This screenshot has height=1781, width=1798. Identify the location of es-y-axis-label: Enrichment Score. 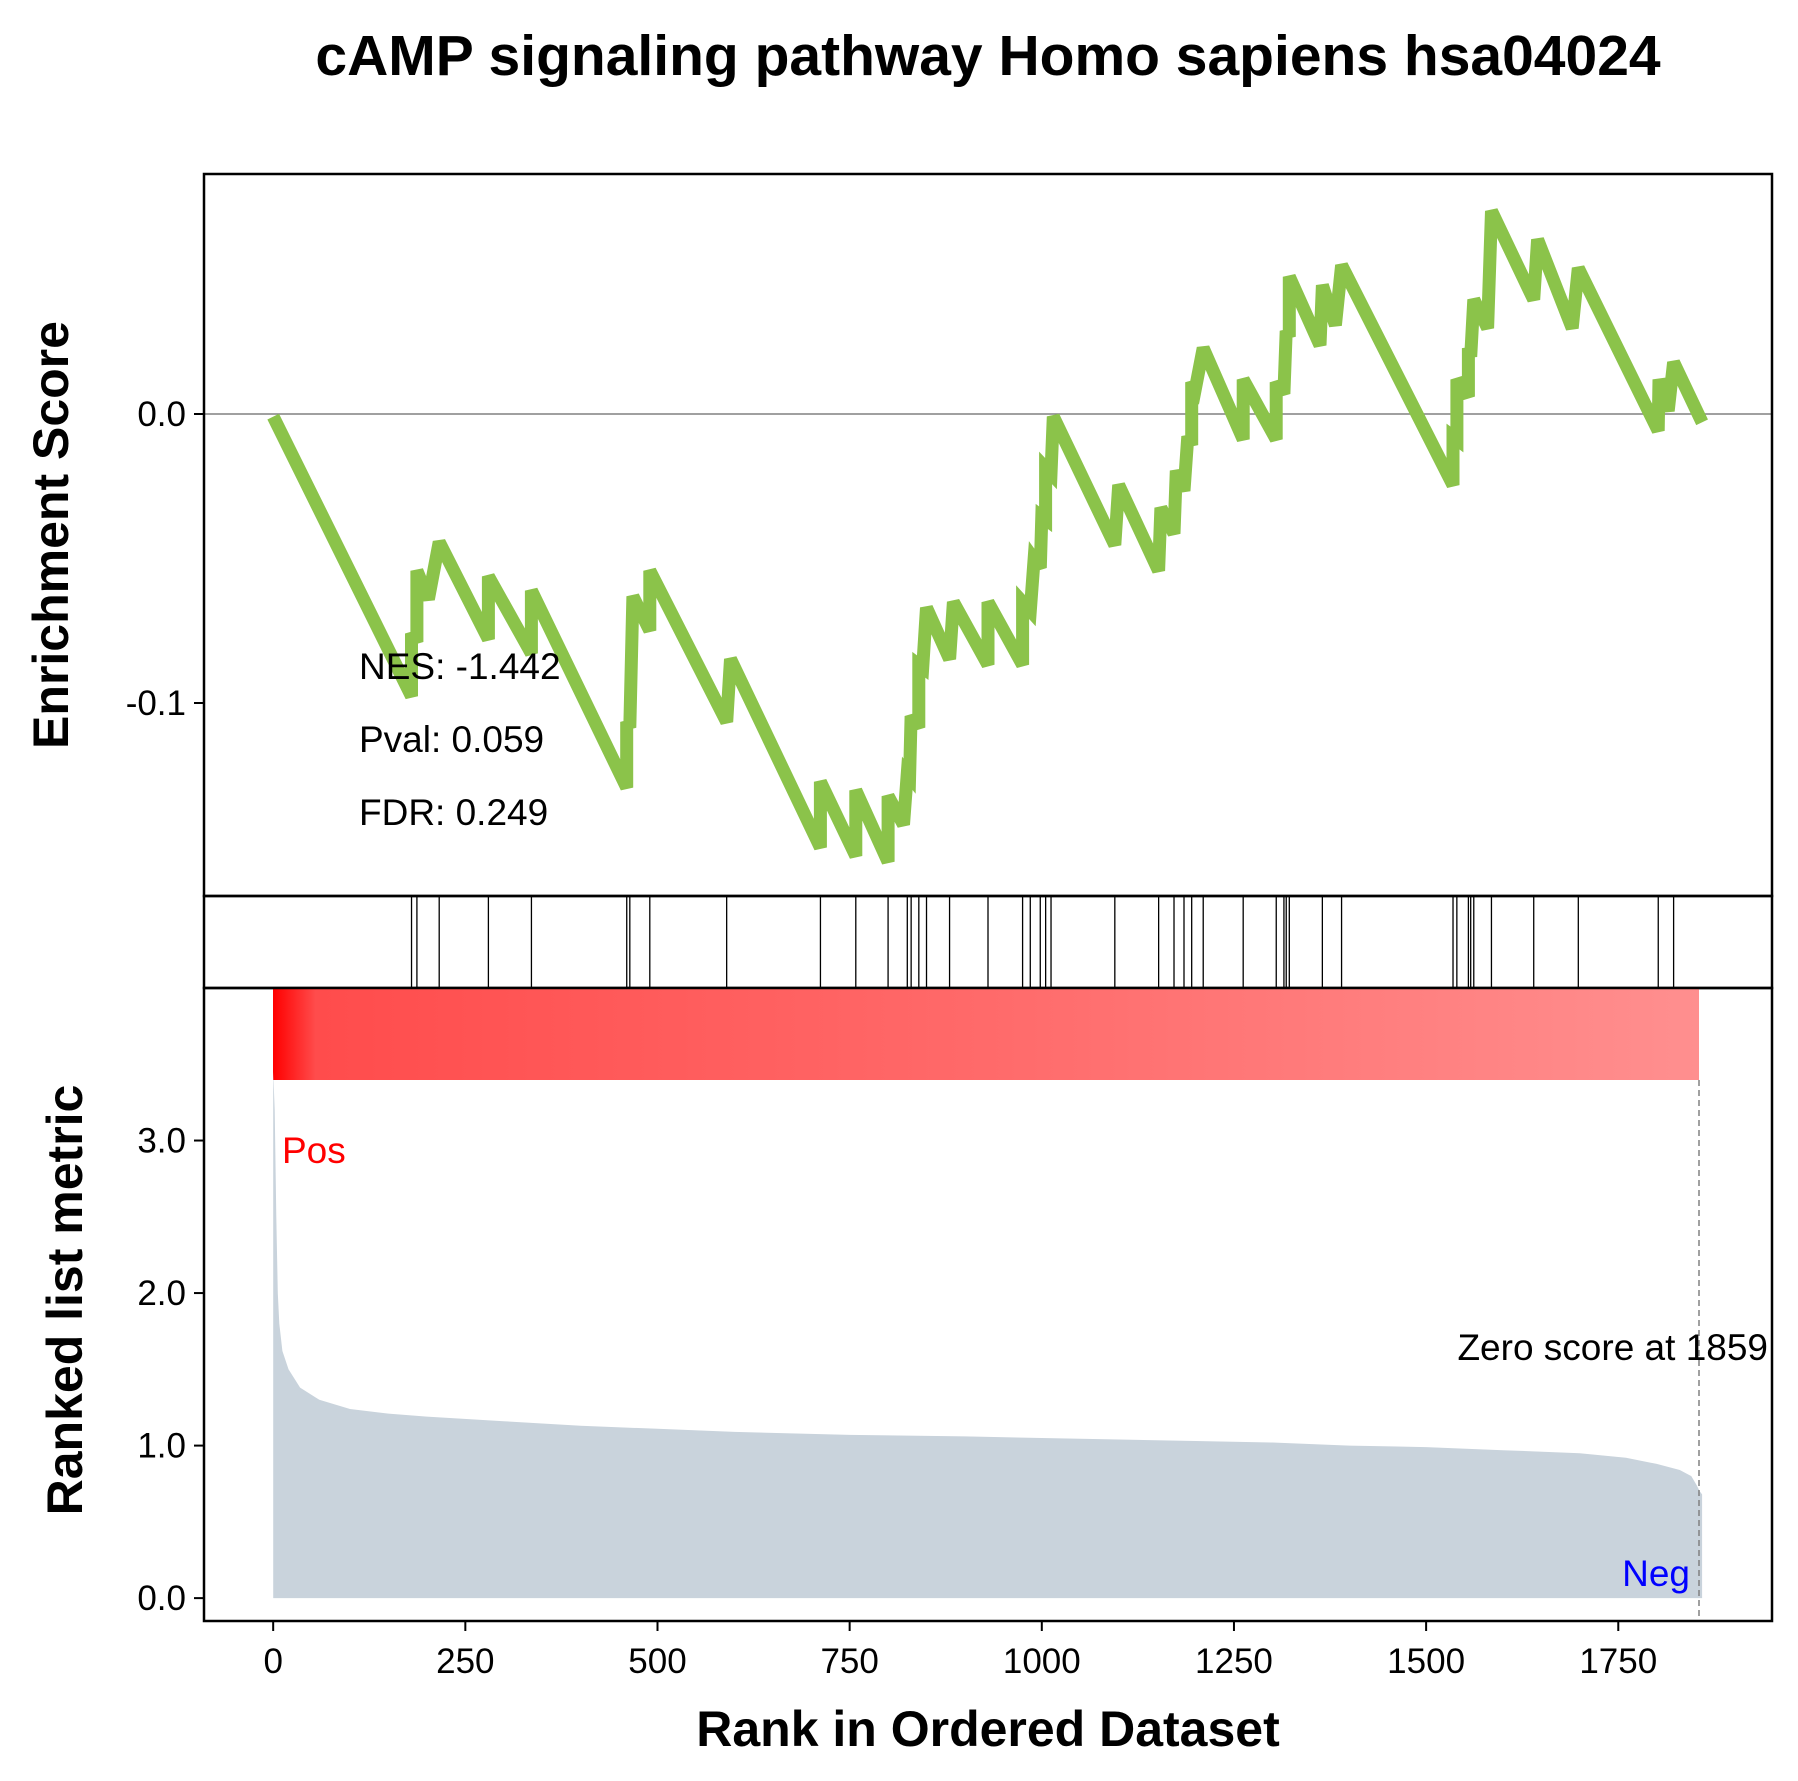
(51, 535).